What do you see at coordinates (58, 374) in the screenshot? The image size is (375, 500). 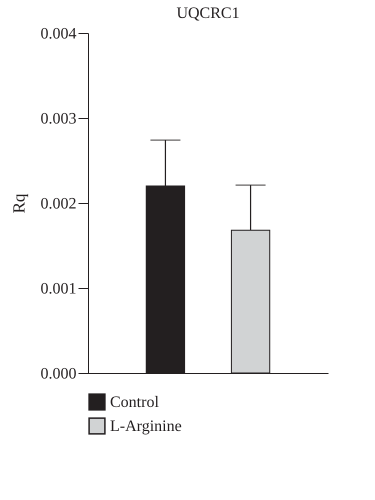 I see `y-tick-label: 0.000` at bounding box center [58, 374].